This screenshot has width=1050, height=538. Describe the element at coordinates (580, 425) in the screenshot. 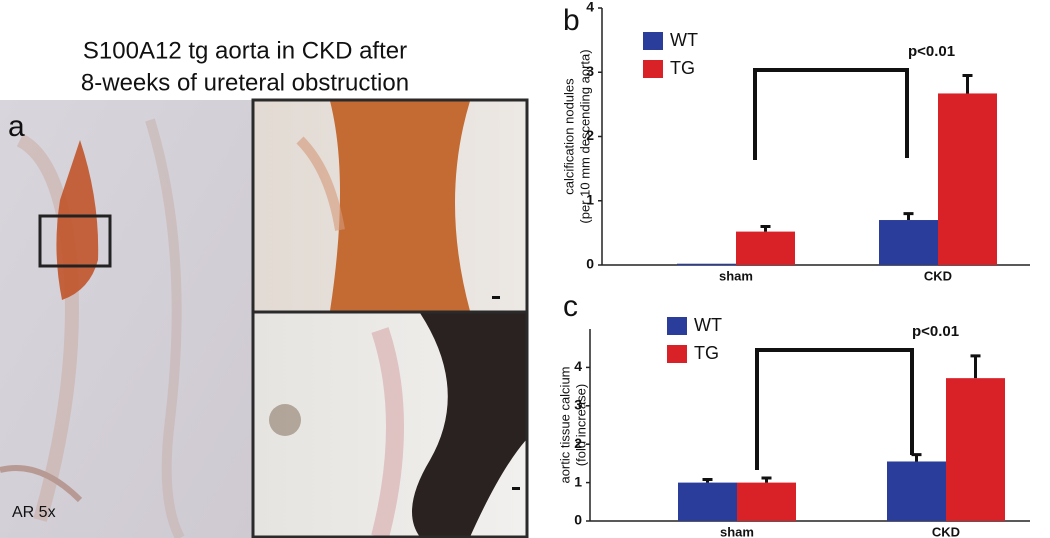

I see `y-axis-label: (fold increase)` at that location.